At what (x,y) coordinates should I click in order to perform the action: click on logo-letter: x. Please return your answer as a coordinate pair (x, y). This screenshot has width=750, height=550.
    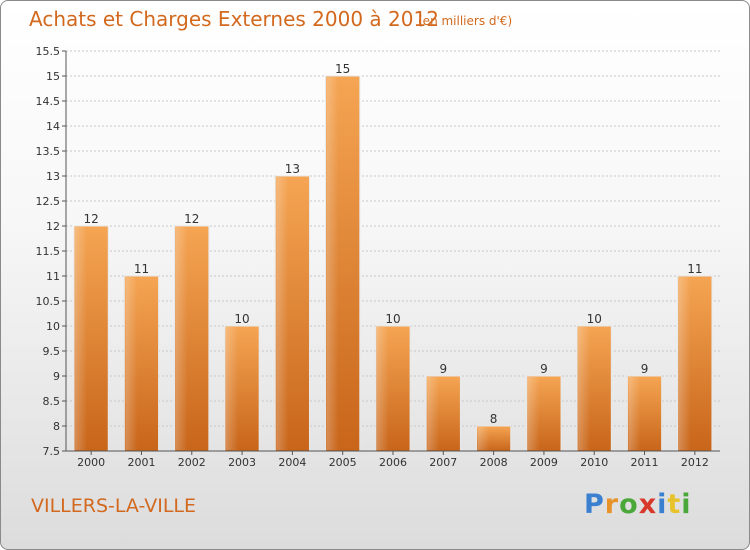
    Looking at the image, I should click on (648, 504).